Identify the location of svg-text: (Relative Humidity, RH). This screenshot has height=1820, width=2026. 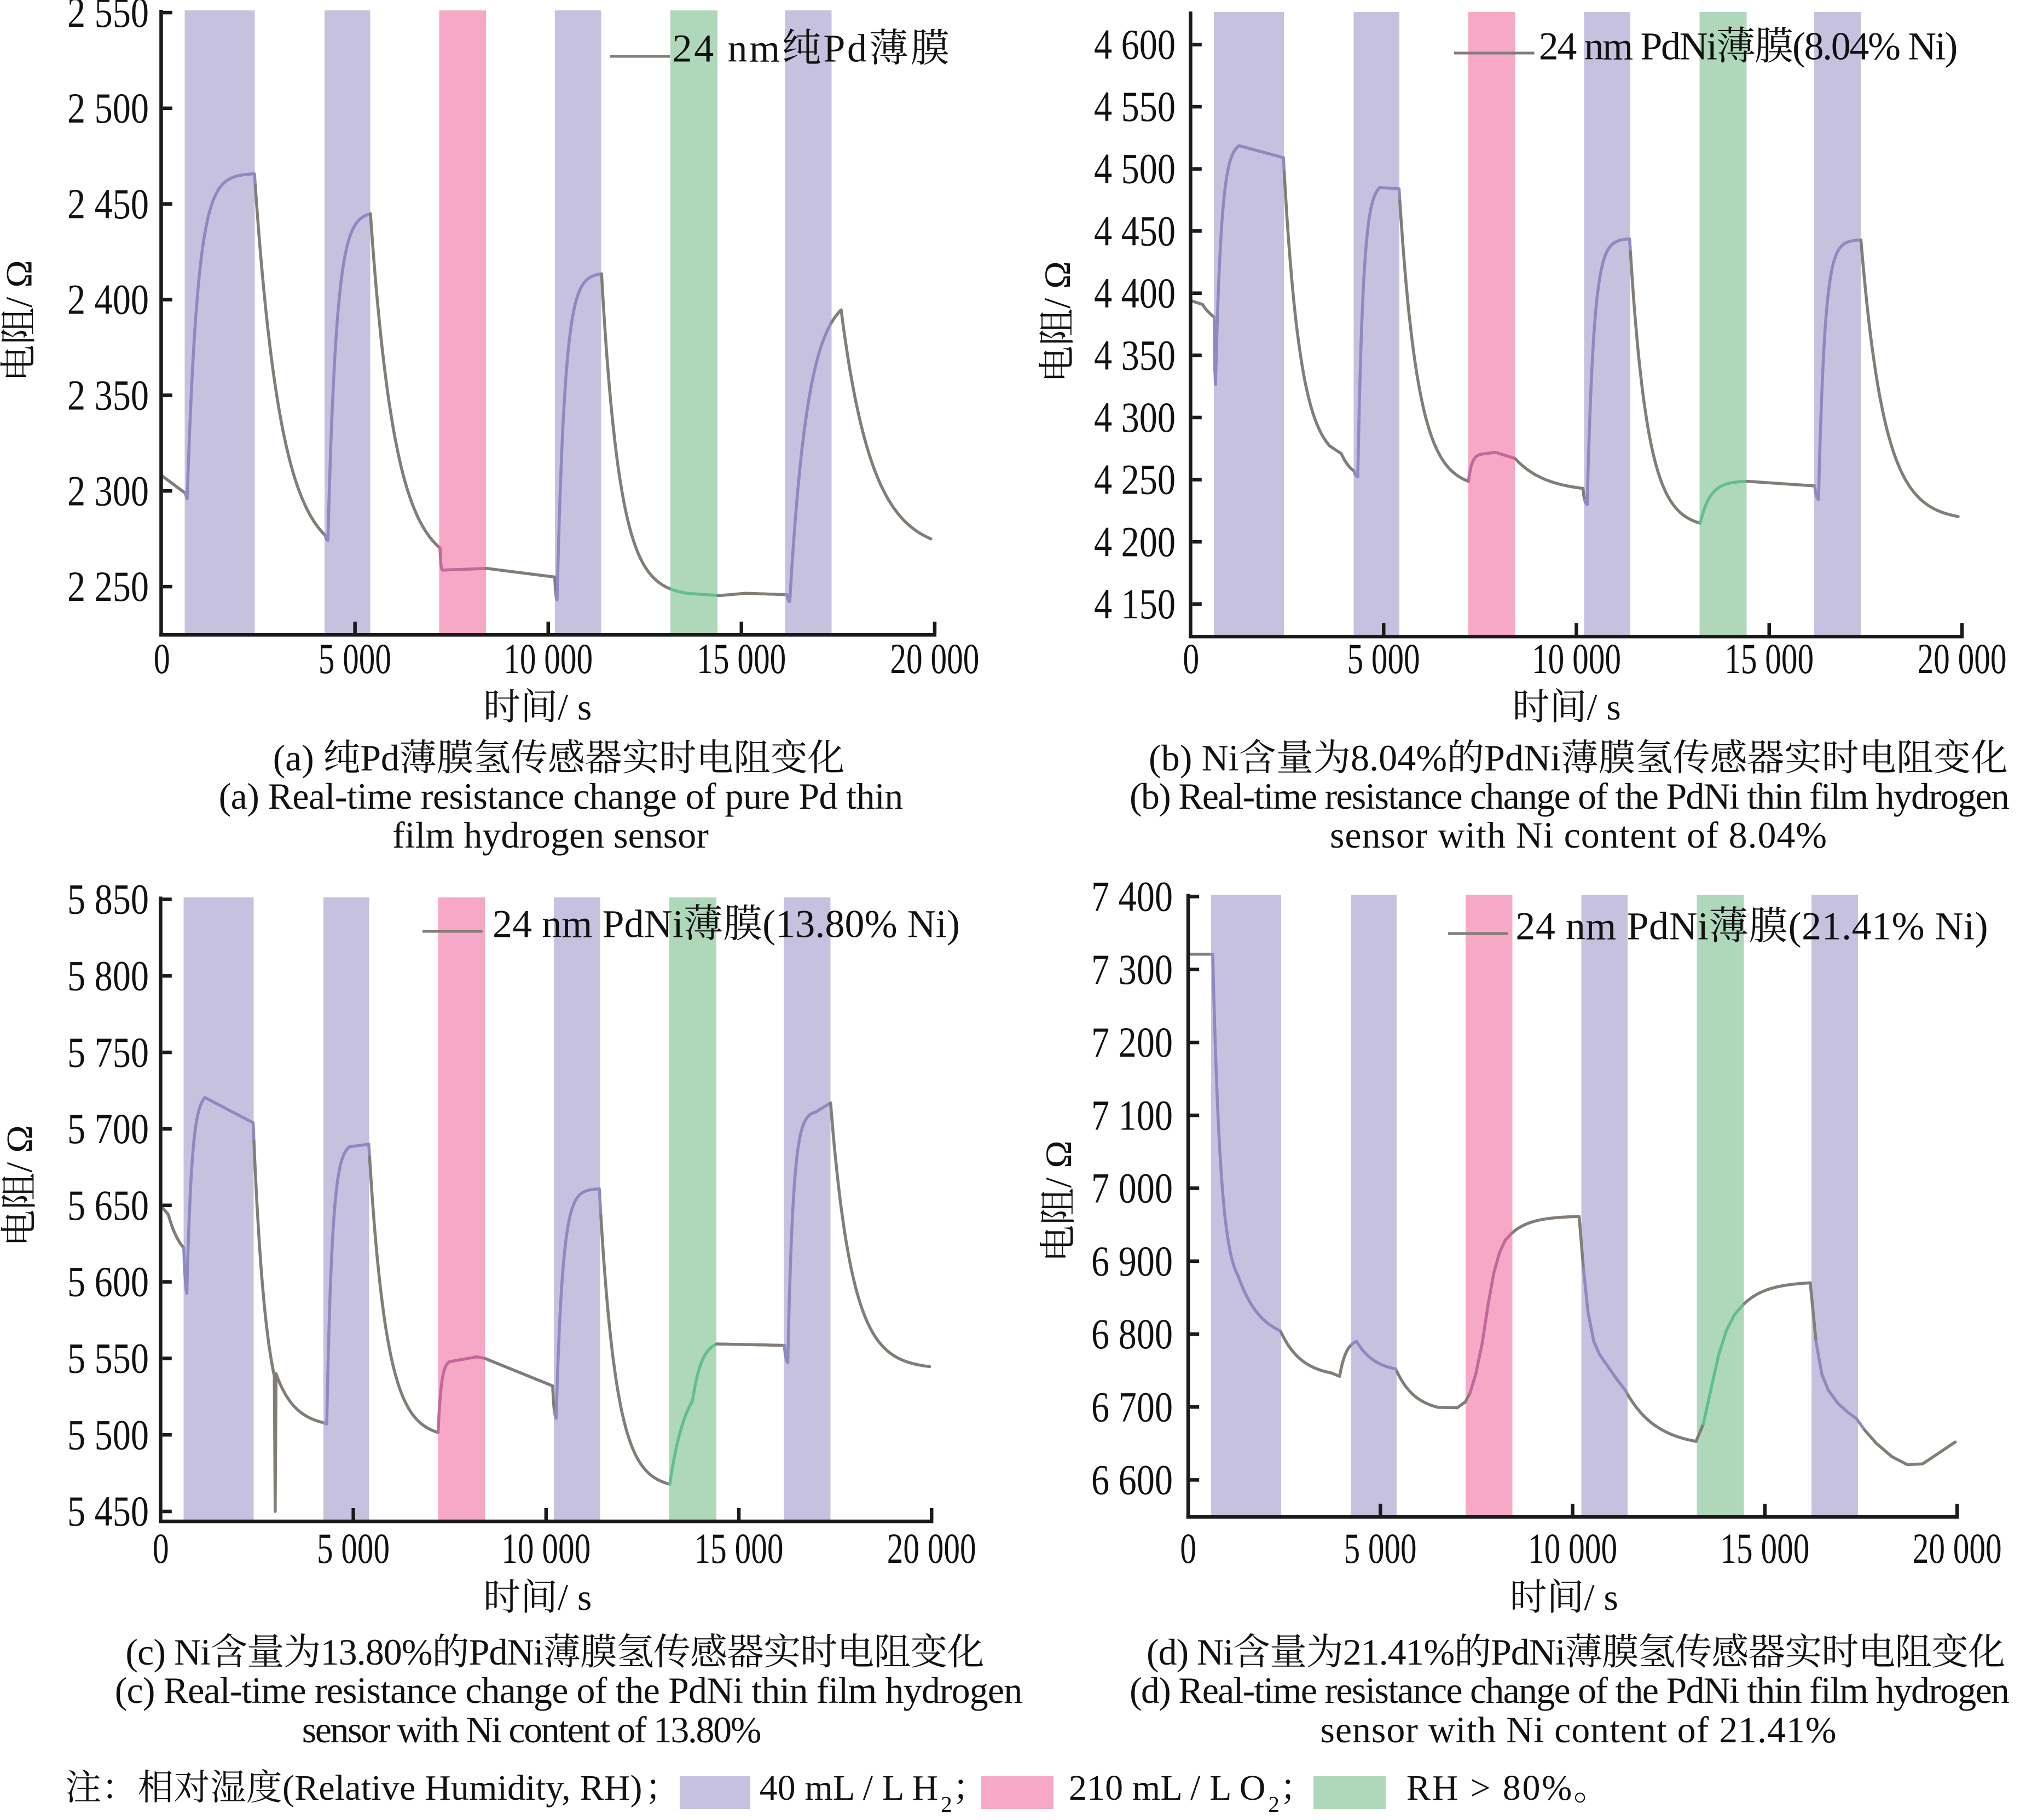
(462, 1788).